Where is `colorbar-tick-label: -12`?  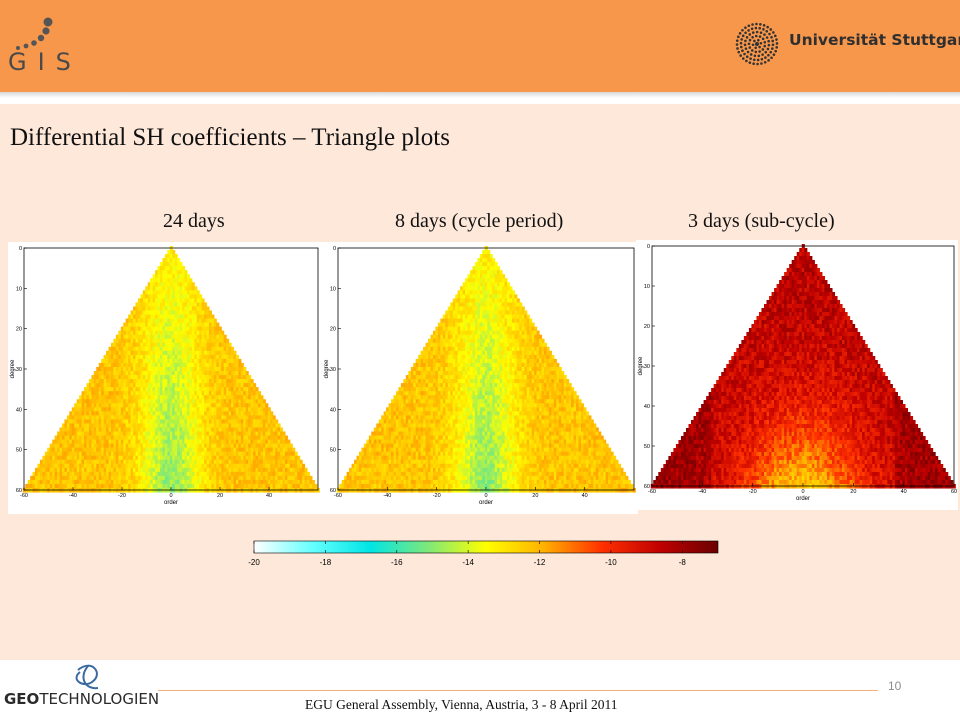 colorbar-tick-label: -12 is located at coordinates (540, 562).